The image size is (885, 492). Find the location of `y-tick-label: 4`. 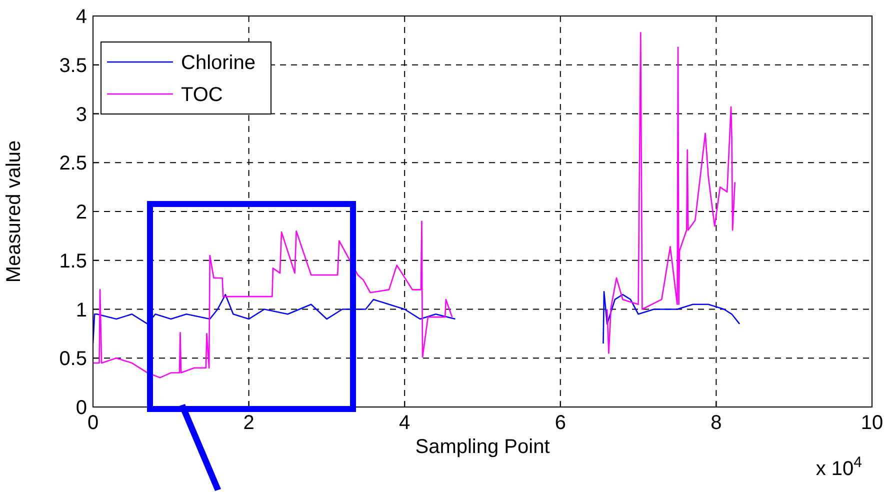

y-tick-label: 4 is located at coordinates (81, 17).